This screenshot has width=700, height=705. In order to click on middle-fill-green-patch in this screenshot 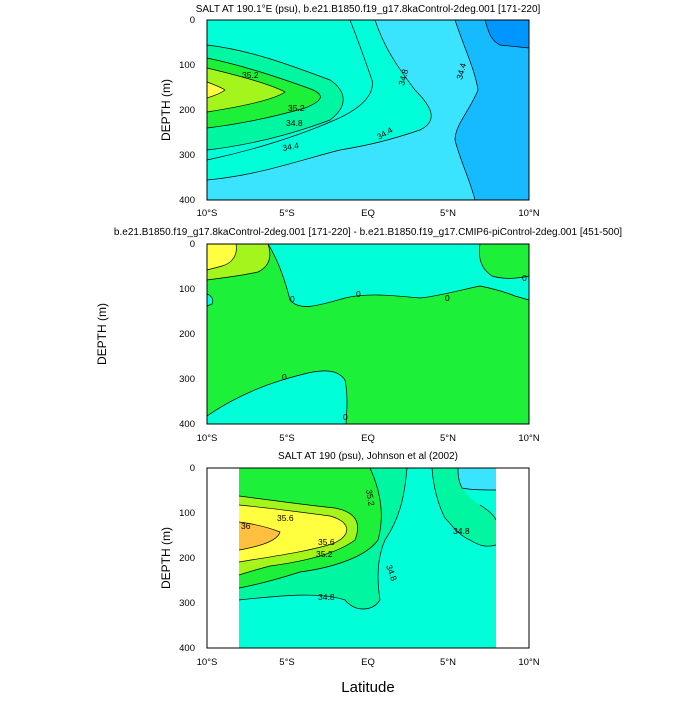, I will do `click(504, 261)`.